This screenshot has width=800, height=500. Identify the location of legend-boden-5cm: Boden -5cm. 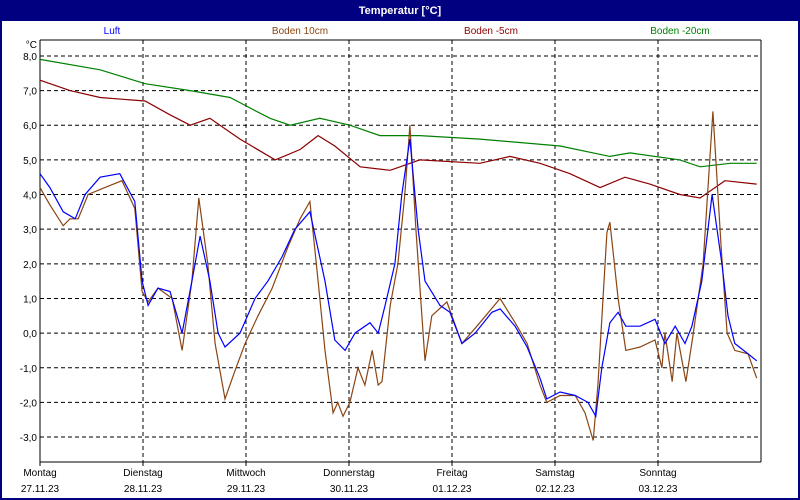
(491, 31).